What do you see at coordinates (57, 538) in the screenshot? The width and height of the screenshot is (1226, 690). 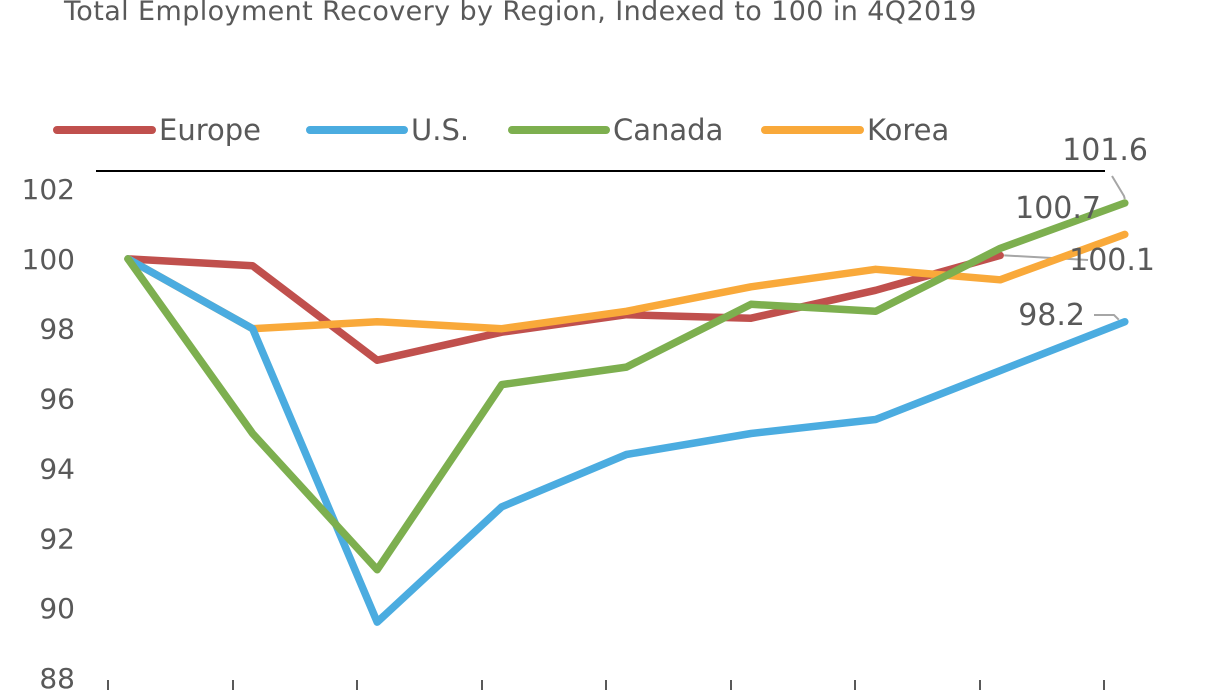 I see `y-tick-label-92: 92` at bounding box center [57, 538].